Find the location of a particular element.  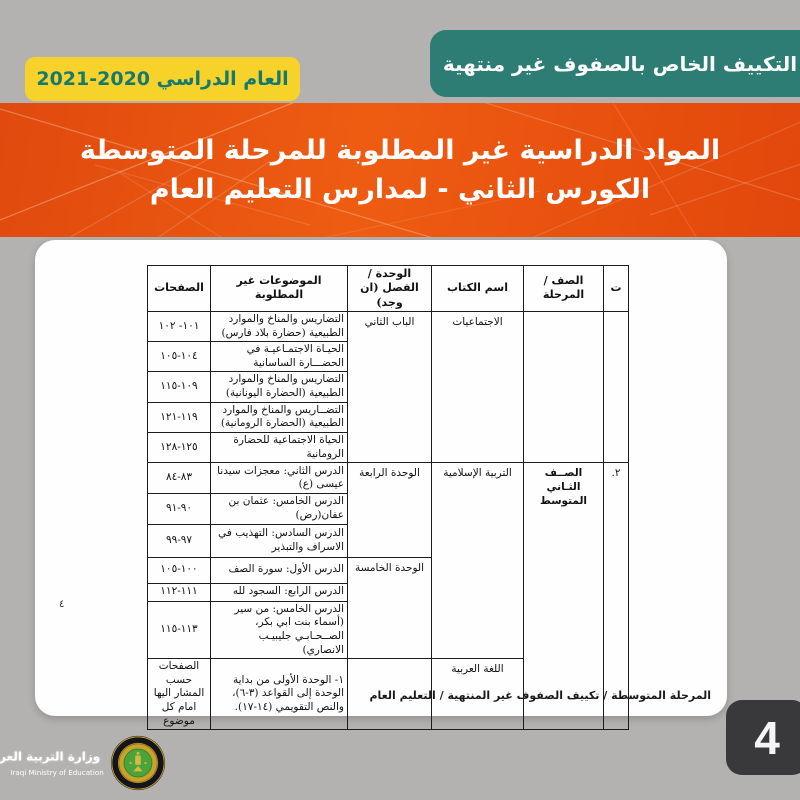

page-number-badge: 4 is located at coordinates (763, 737).